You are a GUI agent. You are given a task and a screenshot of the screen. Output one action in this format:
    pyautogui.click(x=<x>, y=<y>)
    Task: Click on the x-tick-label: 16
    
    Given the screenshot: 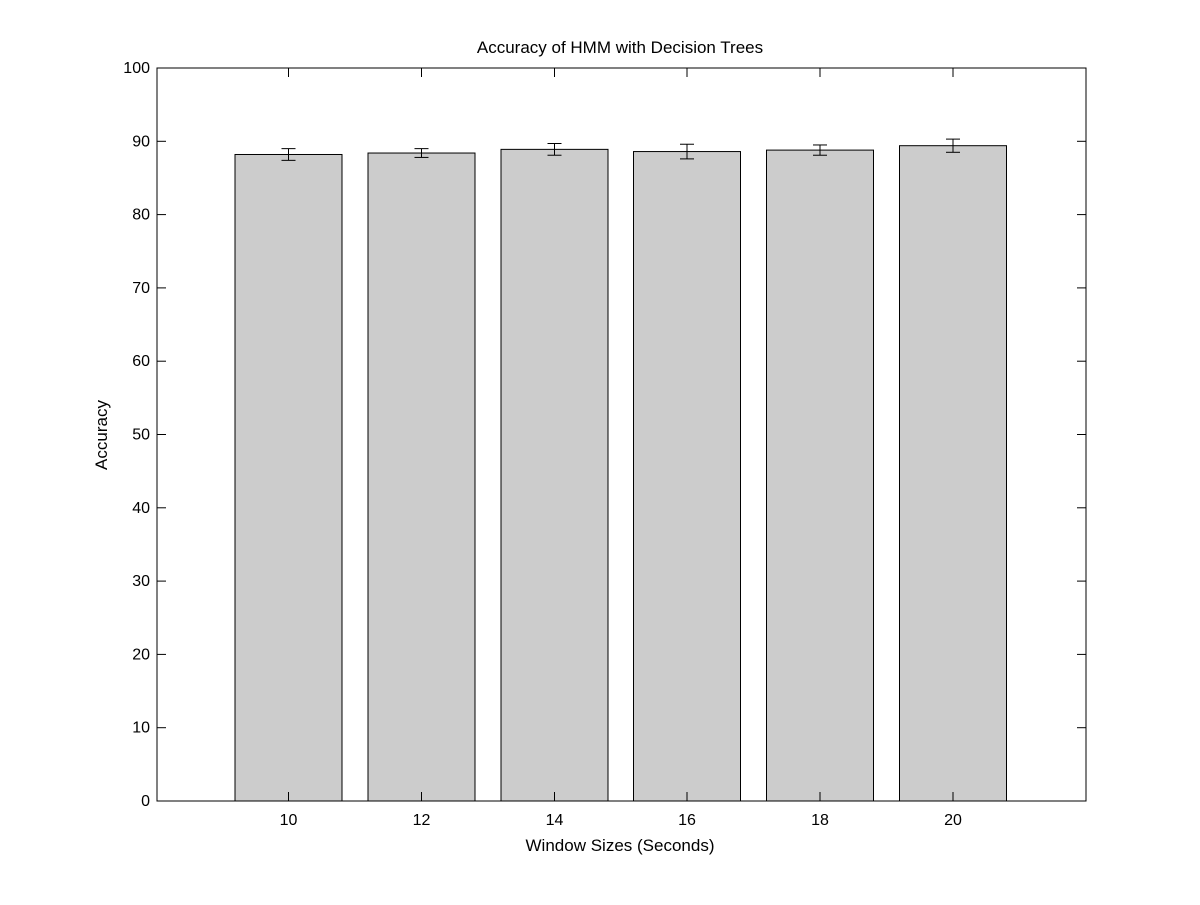 What is the action you would take?
    pyautogui.click(x=687, y=820)
    